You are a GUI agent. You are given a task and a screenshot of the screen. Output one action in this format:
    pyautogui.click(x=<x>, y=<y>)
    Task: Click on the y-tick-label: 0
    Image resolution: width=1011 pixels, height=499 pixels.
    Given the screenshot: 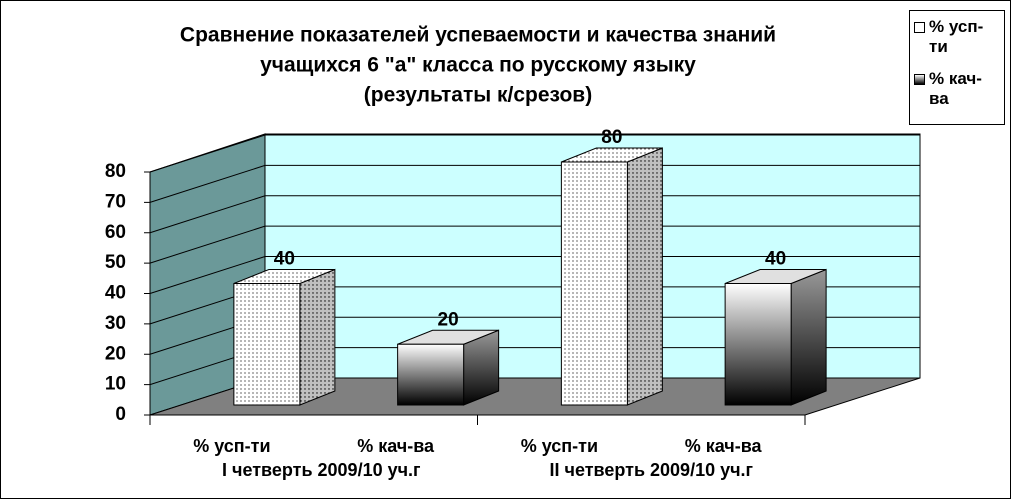 What is the action you would take?
    pyautogui.click(x=120, y=414)
    